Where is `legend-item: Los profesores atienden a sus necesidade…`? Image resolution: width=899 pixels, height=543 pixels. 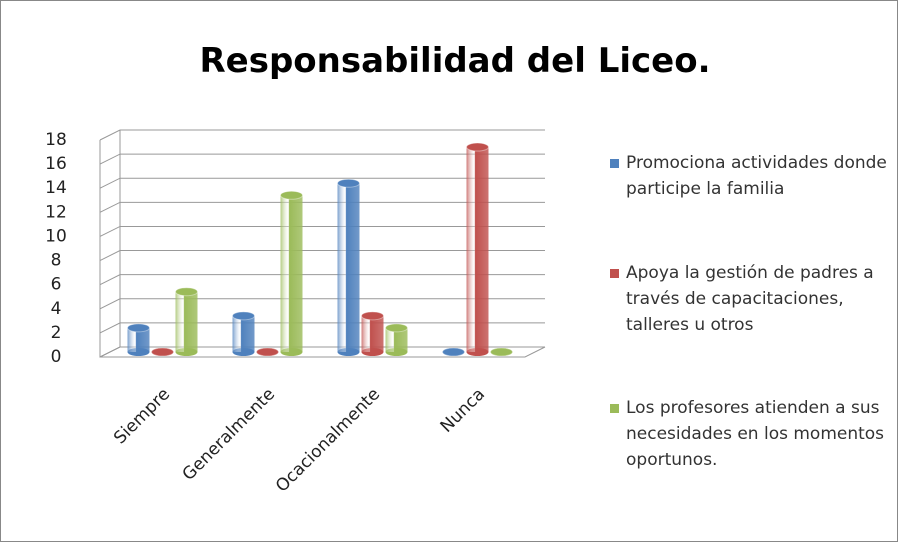 legend-item: Los profesores atienden a sus necesidade… is located at coordinates (752, 434).